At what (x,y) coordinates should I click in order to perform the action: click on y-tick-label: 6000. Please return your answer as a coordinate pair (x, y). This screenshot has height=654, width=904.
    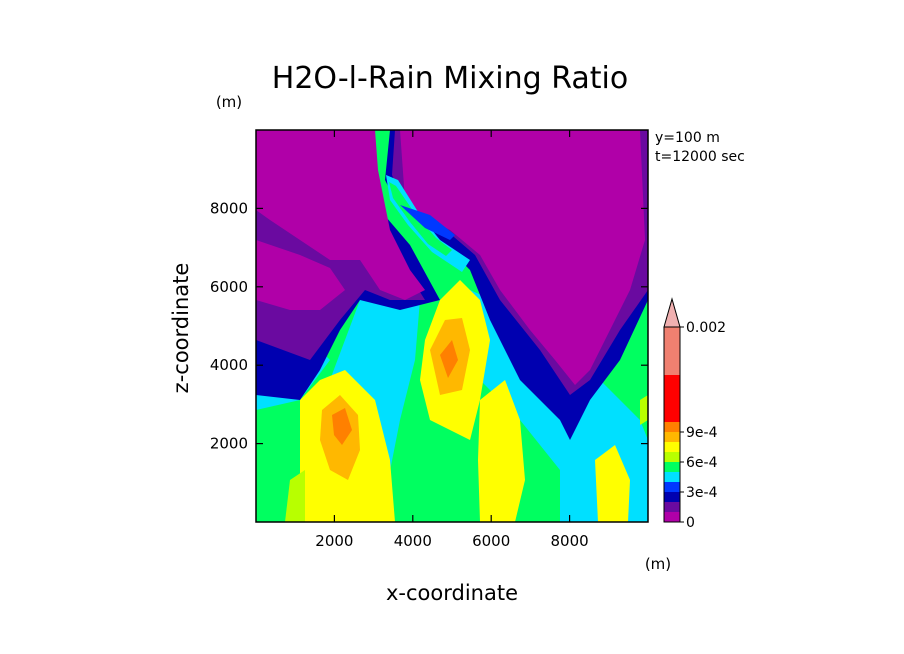
    Looking at the image, I should click on (229, 287).